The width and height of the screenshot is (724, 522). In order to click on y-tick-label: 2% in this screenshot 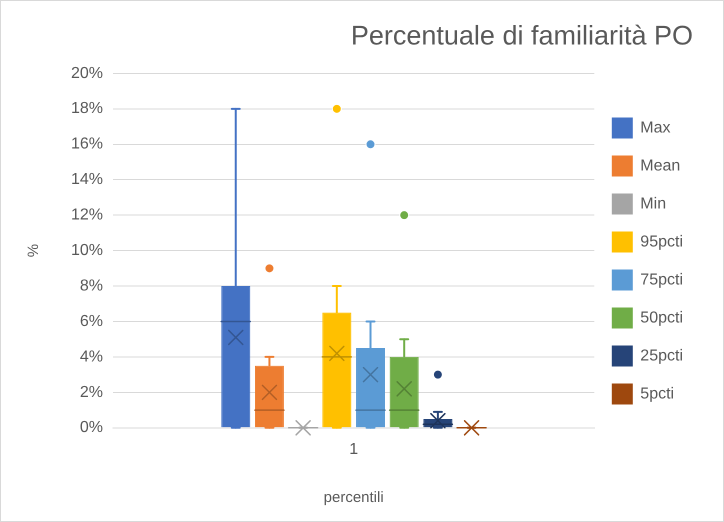, I will do `click(92, 392)`.